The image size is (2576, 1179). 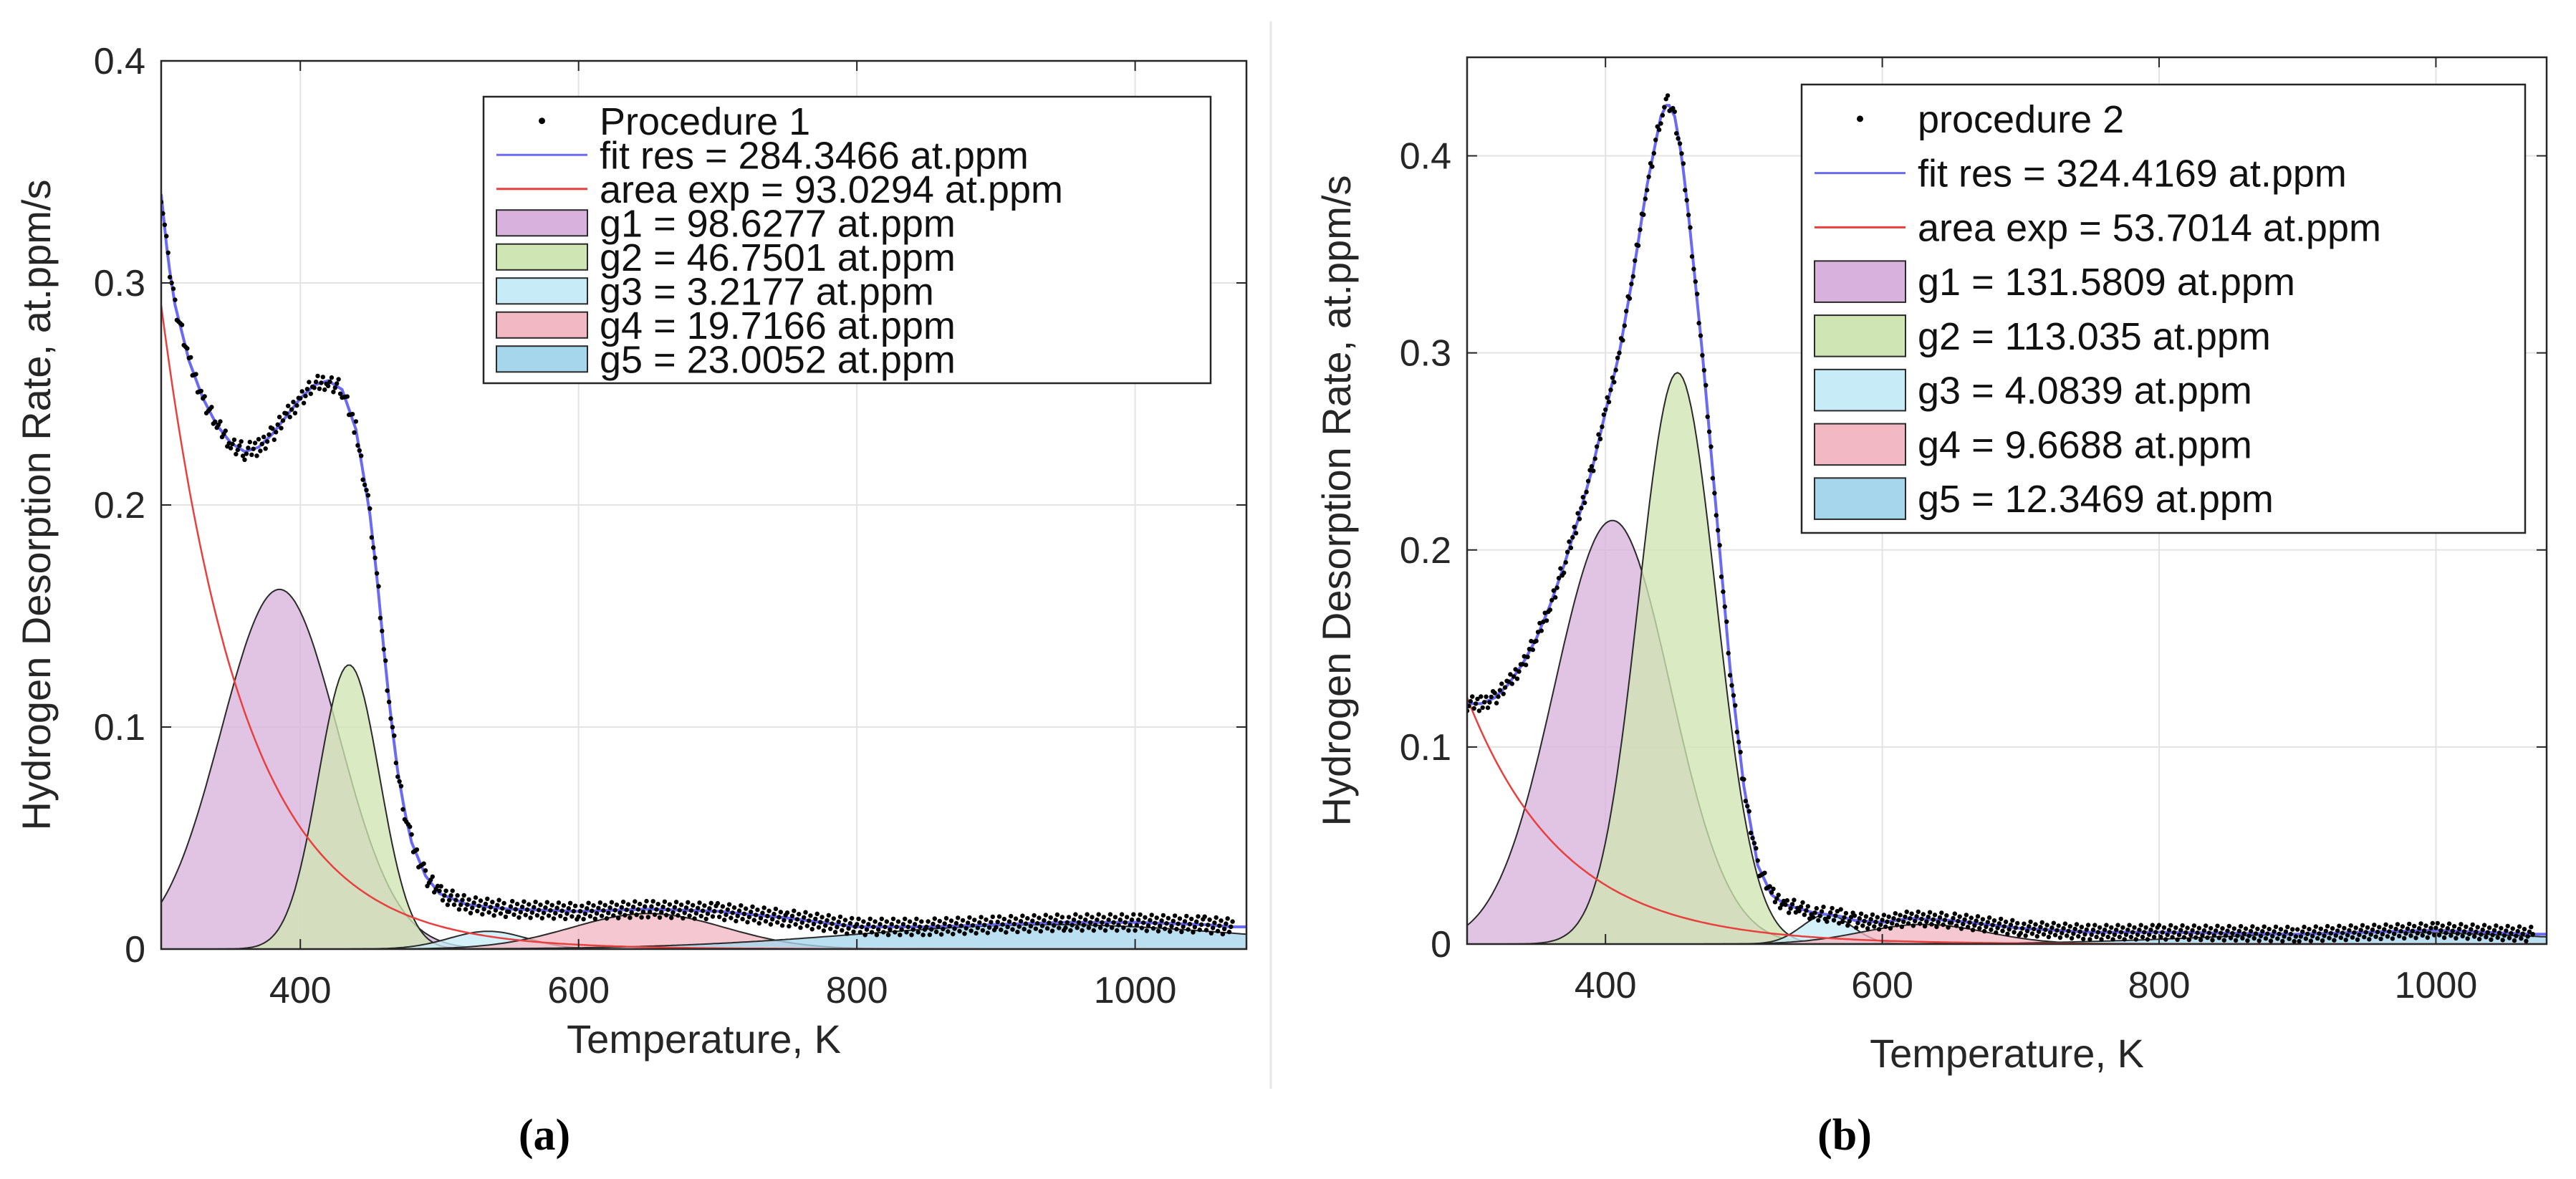 What do you see at coordinates (1606, 985) in the screenshot?
I see `x-tick-label: 400` at bounding box center [1606, 985].